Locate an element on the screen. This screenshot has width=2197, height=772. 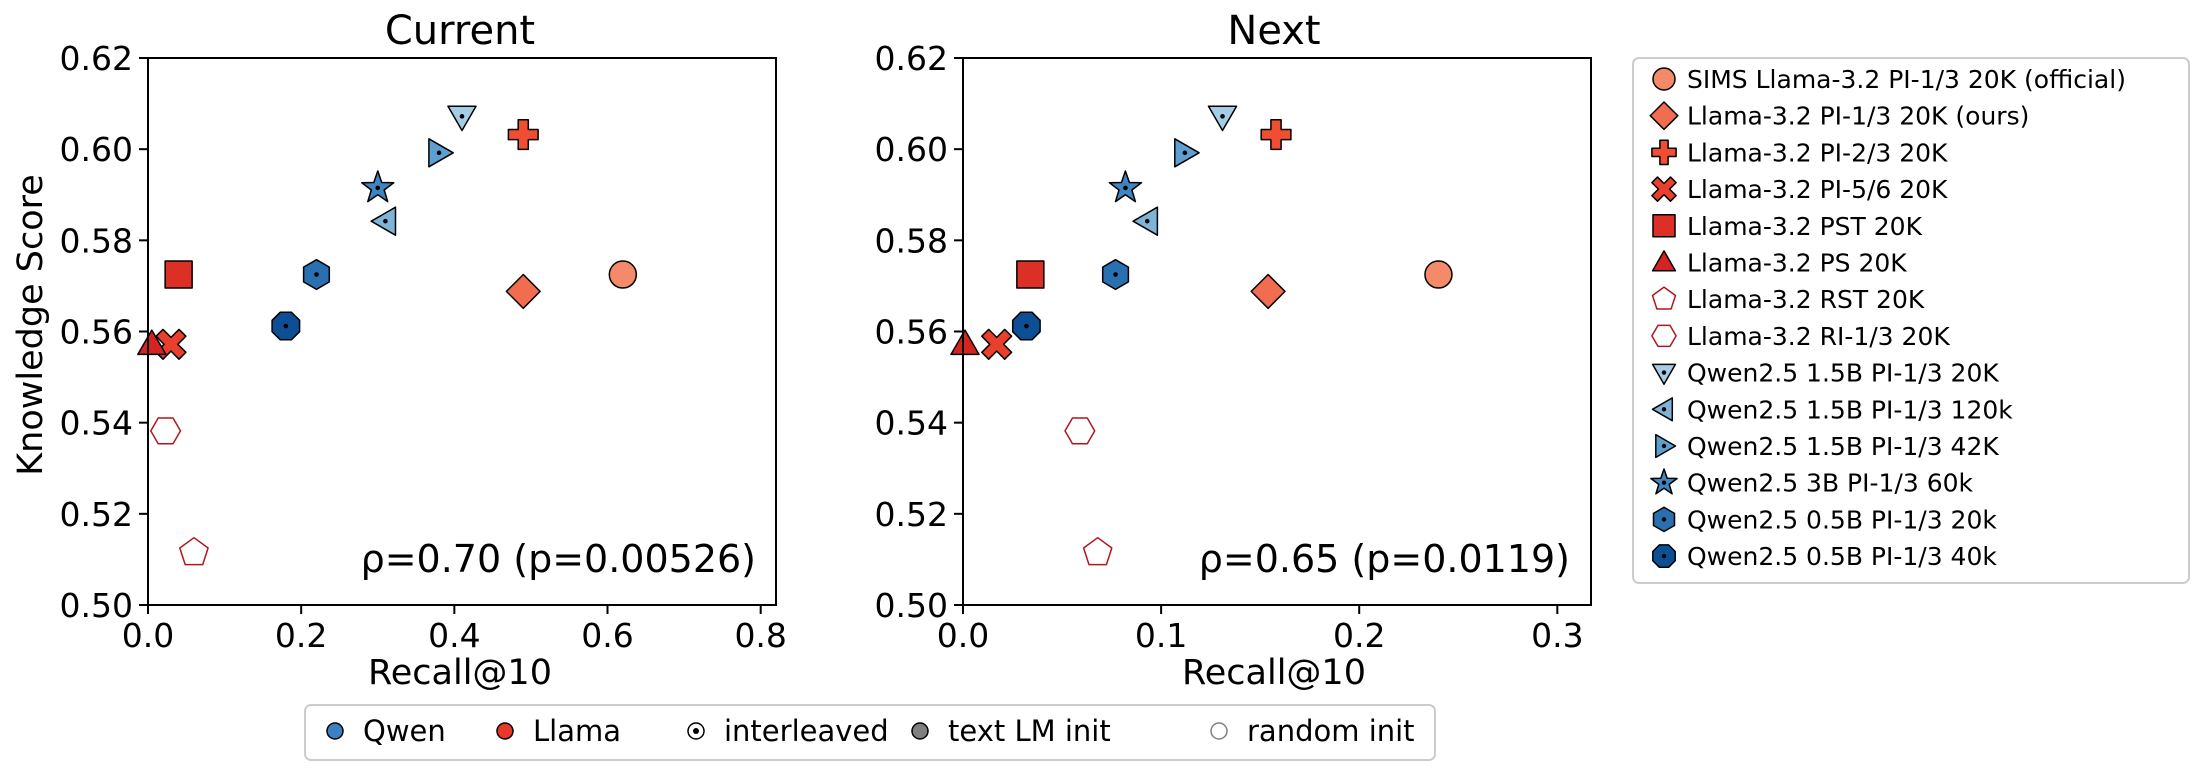
legend-frame is located at coordinates (870, 732).